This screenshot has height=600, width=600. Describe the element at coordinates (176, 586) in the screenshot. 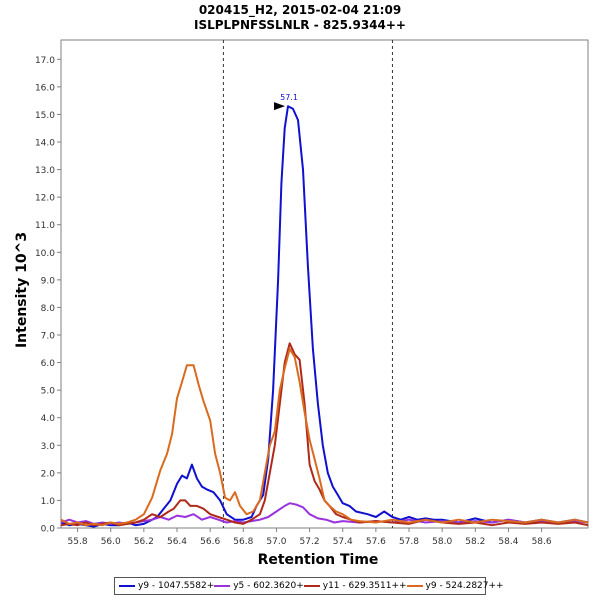

I see `legend-label: y9 - 1047.5582+` at that location.